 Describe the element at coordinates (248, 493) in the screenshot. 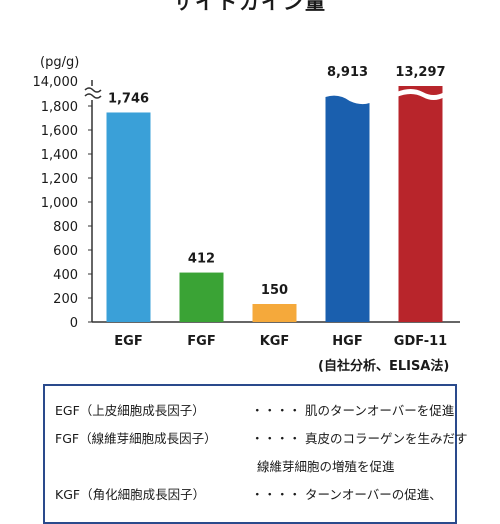

I see `legend-row: KGF（角化細胞成長因子） ・・・・ ターンオーバーの促進、` at that location.